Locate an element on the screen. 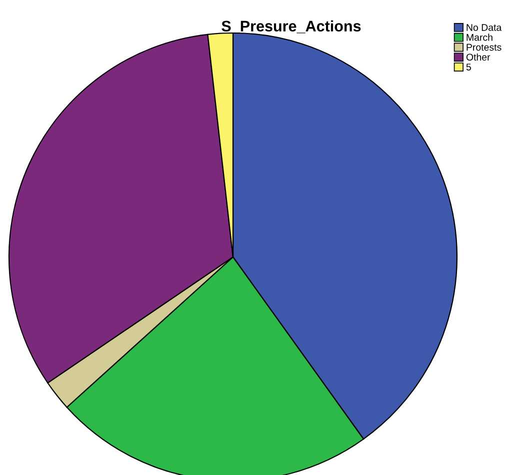 This screenshot has width=511, height=475. legend-label: Protests is located at coordinates (484, 47).